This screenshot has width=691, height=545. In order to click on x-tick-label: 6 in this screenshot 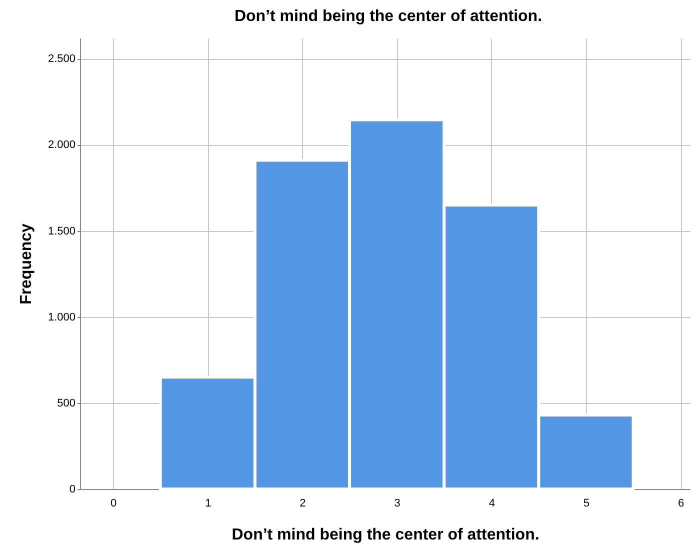, I will do `click(681, 504)`.